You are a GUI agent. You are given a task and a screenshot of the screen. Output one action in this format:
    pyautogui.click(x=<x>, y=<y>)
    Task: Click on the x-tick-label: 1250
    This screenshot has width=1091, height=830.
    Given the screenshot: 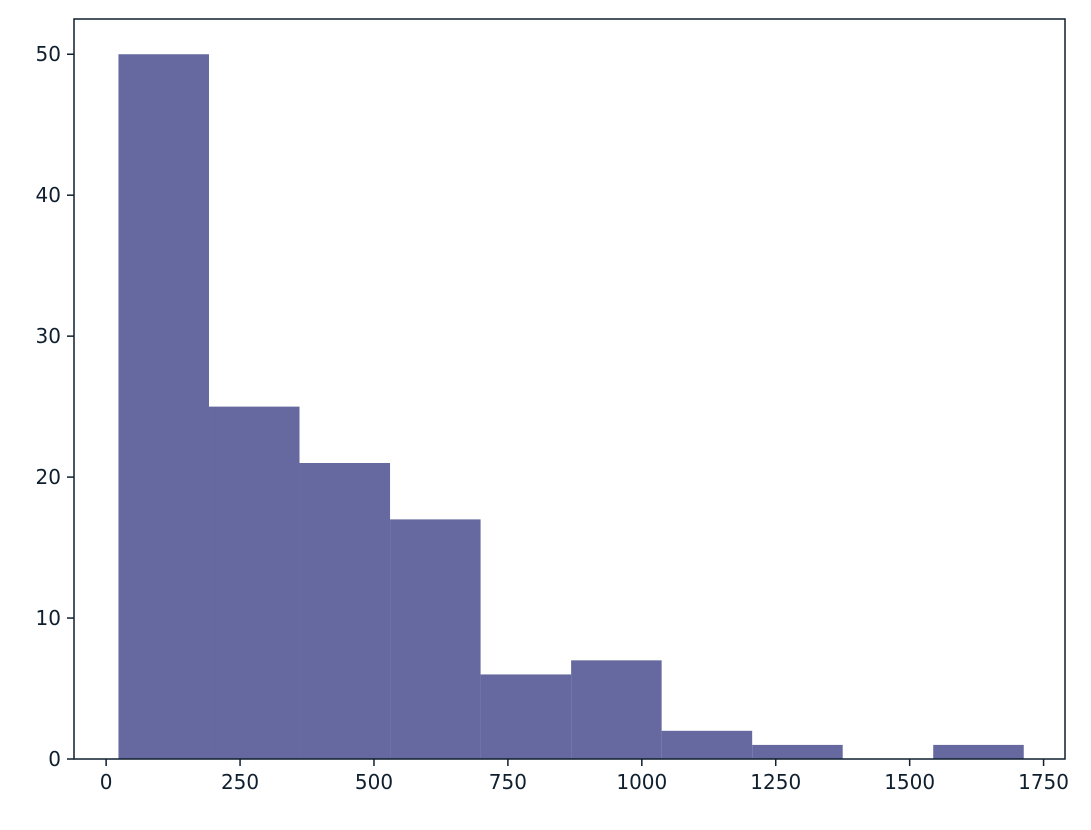 What is the action you would take?
    pyautogui.click(x=775, y=782)
    